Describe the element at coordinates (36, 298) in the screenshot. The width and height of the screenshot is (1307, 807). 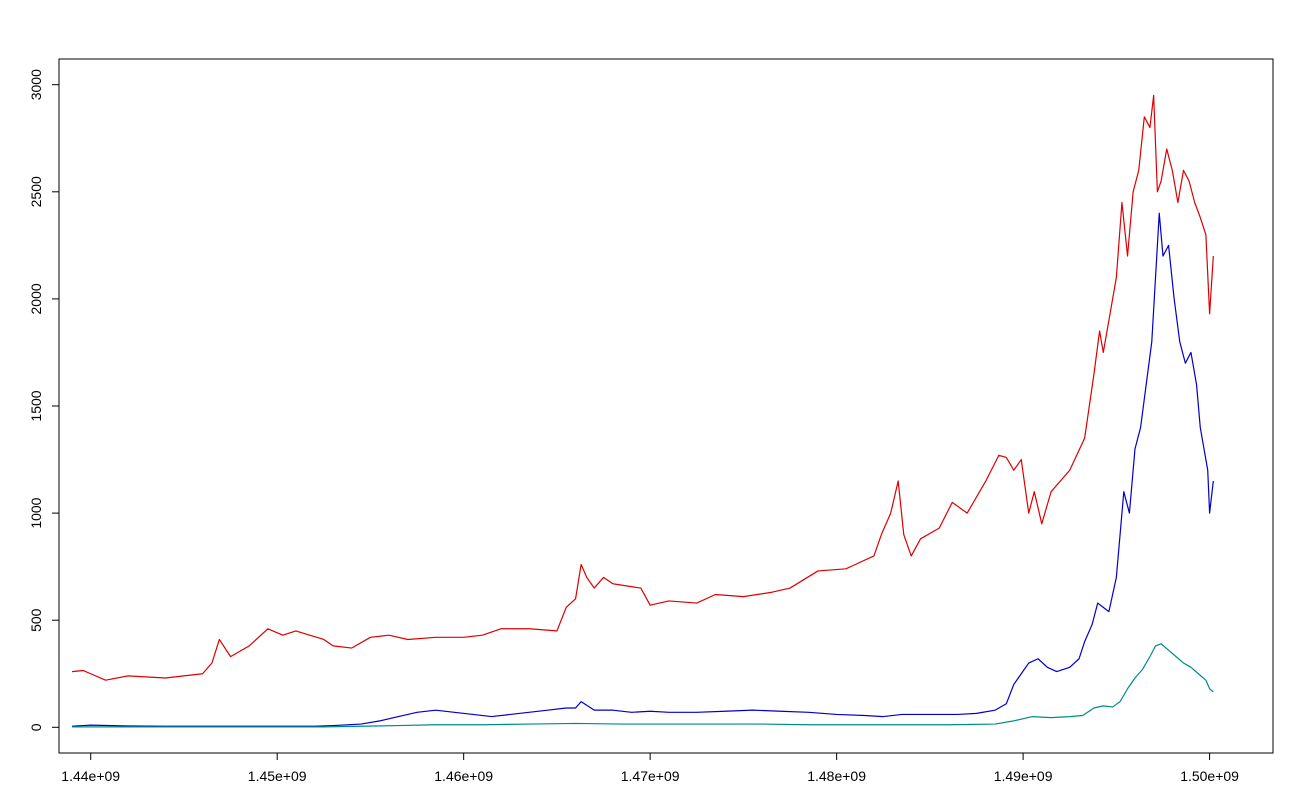
I see `y-tick-label: 2000` at that location.